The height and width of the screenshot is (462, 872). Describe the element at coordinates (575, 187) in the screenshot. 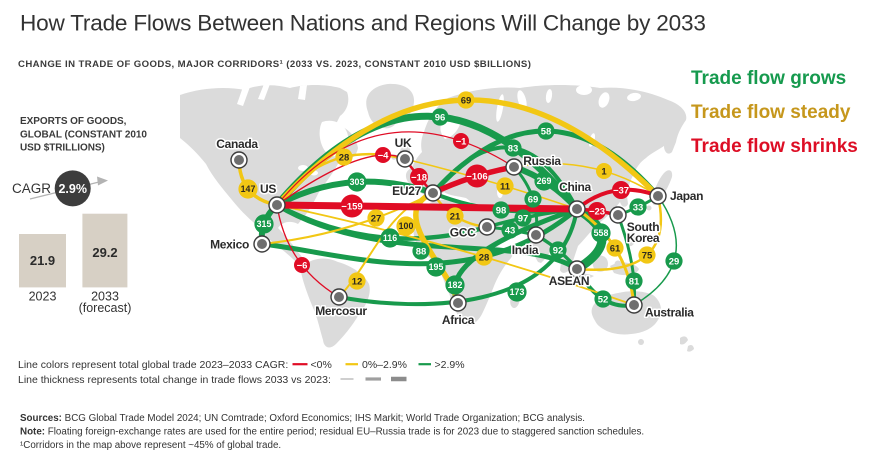

I see `svg-text: China` at that location.